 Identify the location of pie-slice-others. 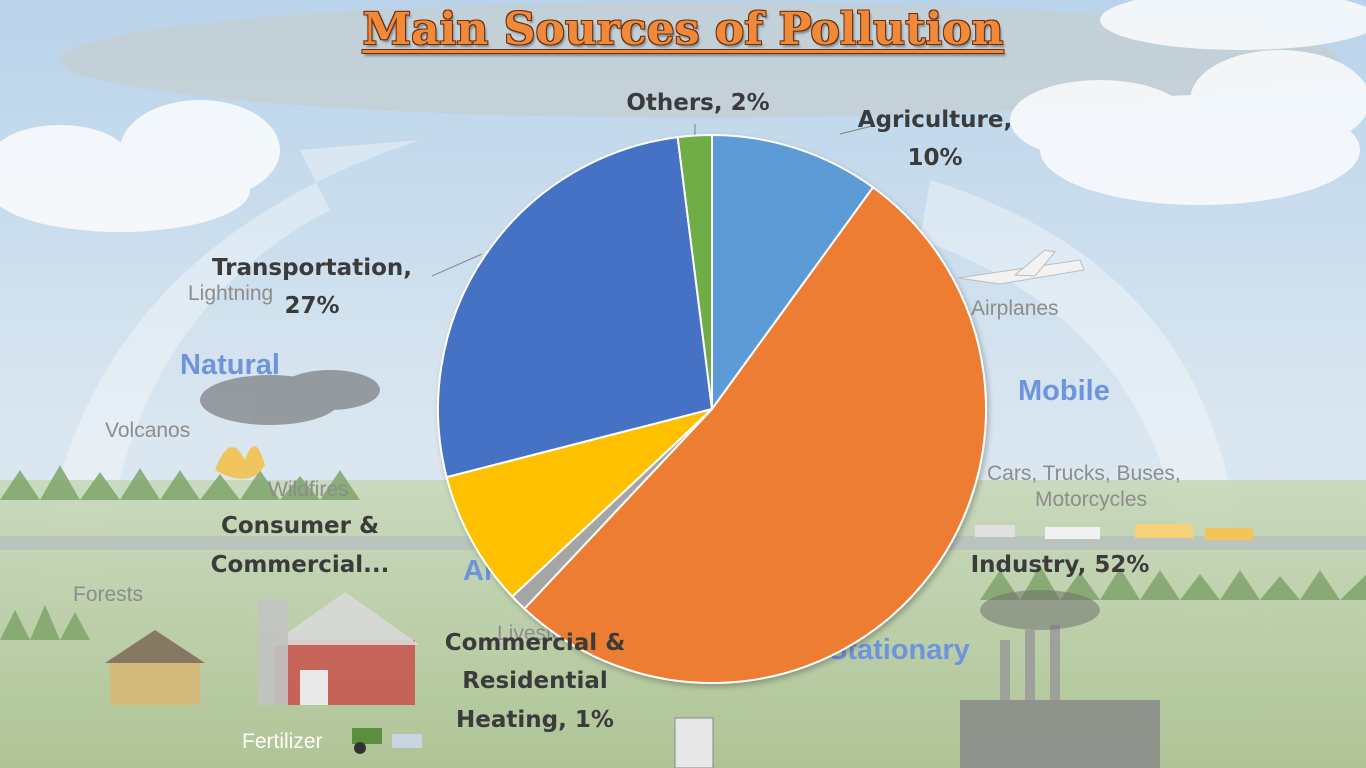
(694, 271).